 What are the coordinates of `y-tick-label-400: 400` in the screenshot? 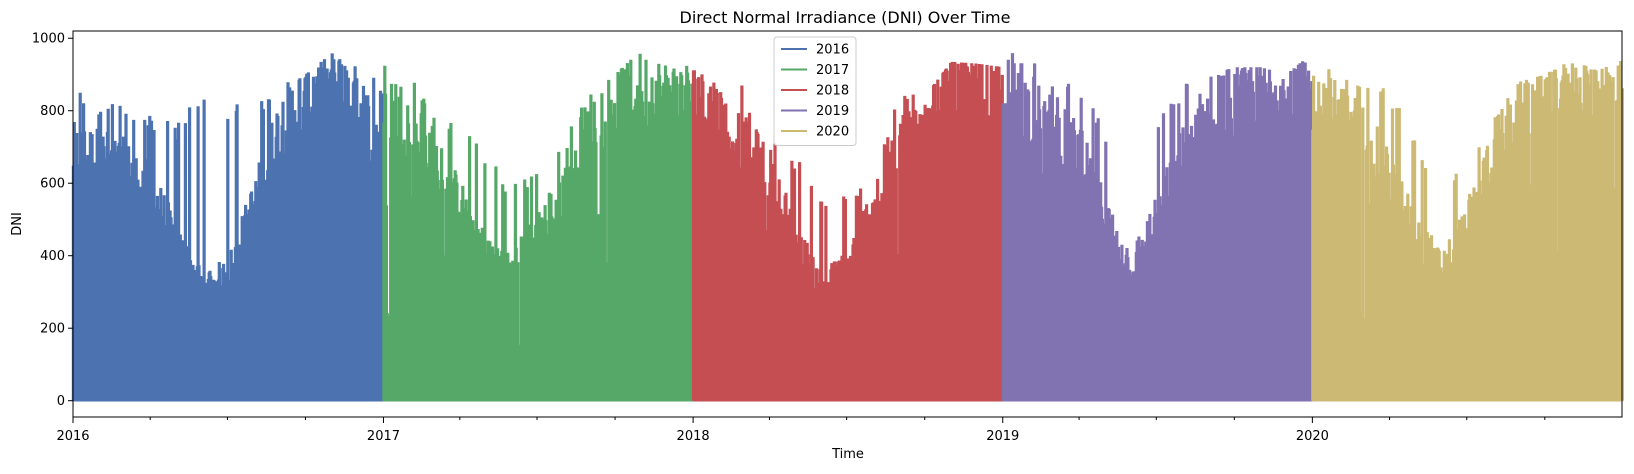 It's located at (52, 256).